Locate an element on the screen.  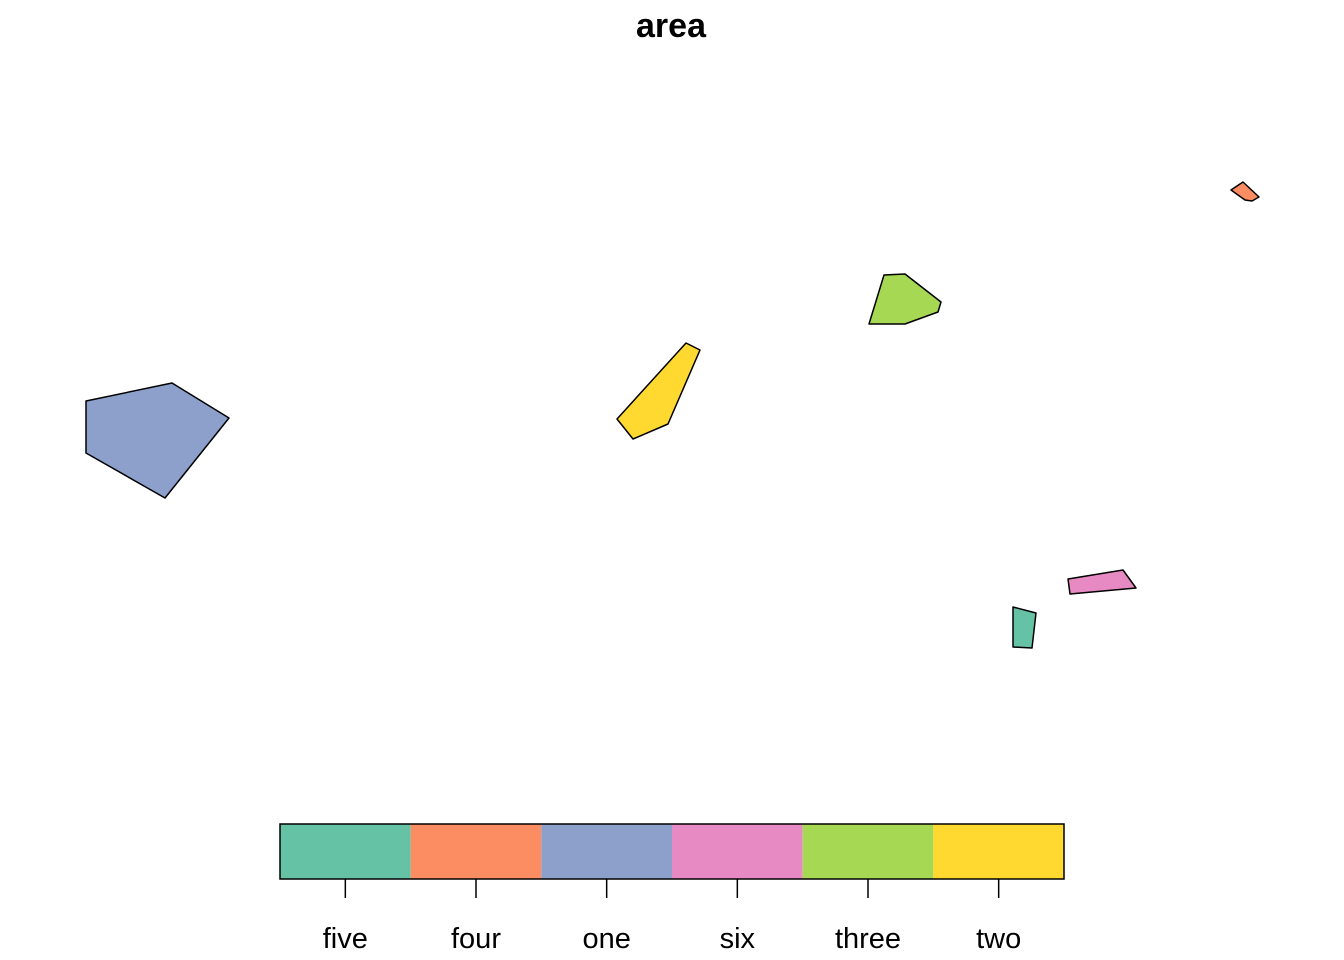
legend-swatch-six is located at coordinates (737, 851).